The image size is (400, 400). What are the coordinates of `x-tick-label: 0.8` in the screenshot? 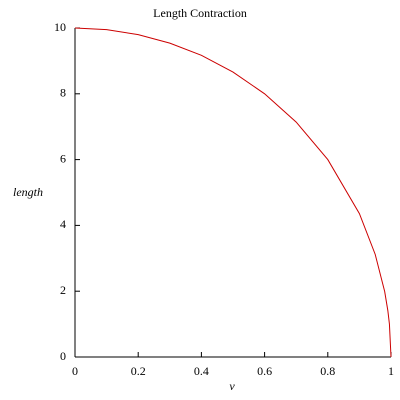 It's located at (327, 371).